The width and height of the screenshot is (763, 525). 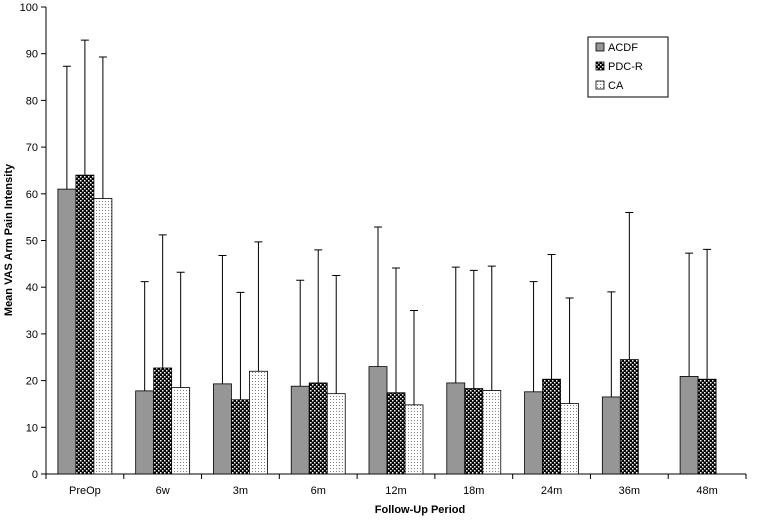 I want to click on y-tick-label: 70, so click(x=32, y=148).